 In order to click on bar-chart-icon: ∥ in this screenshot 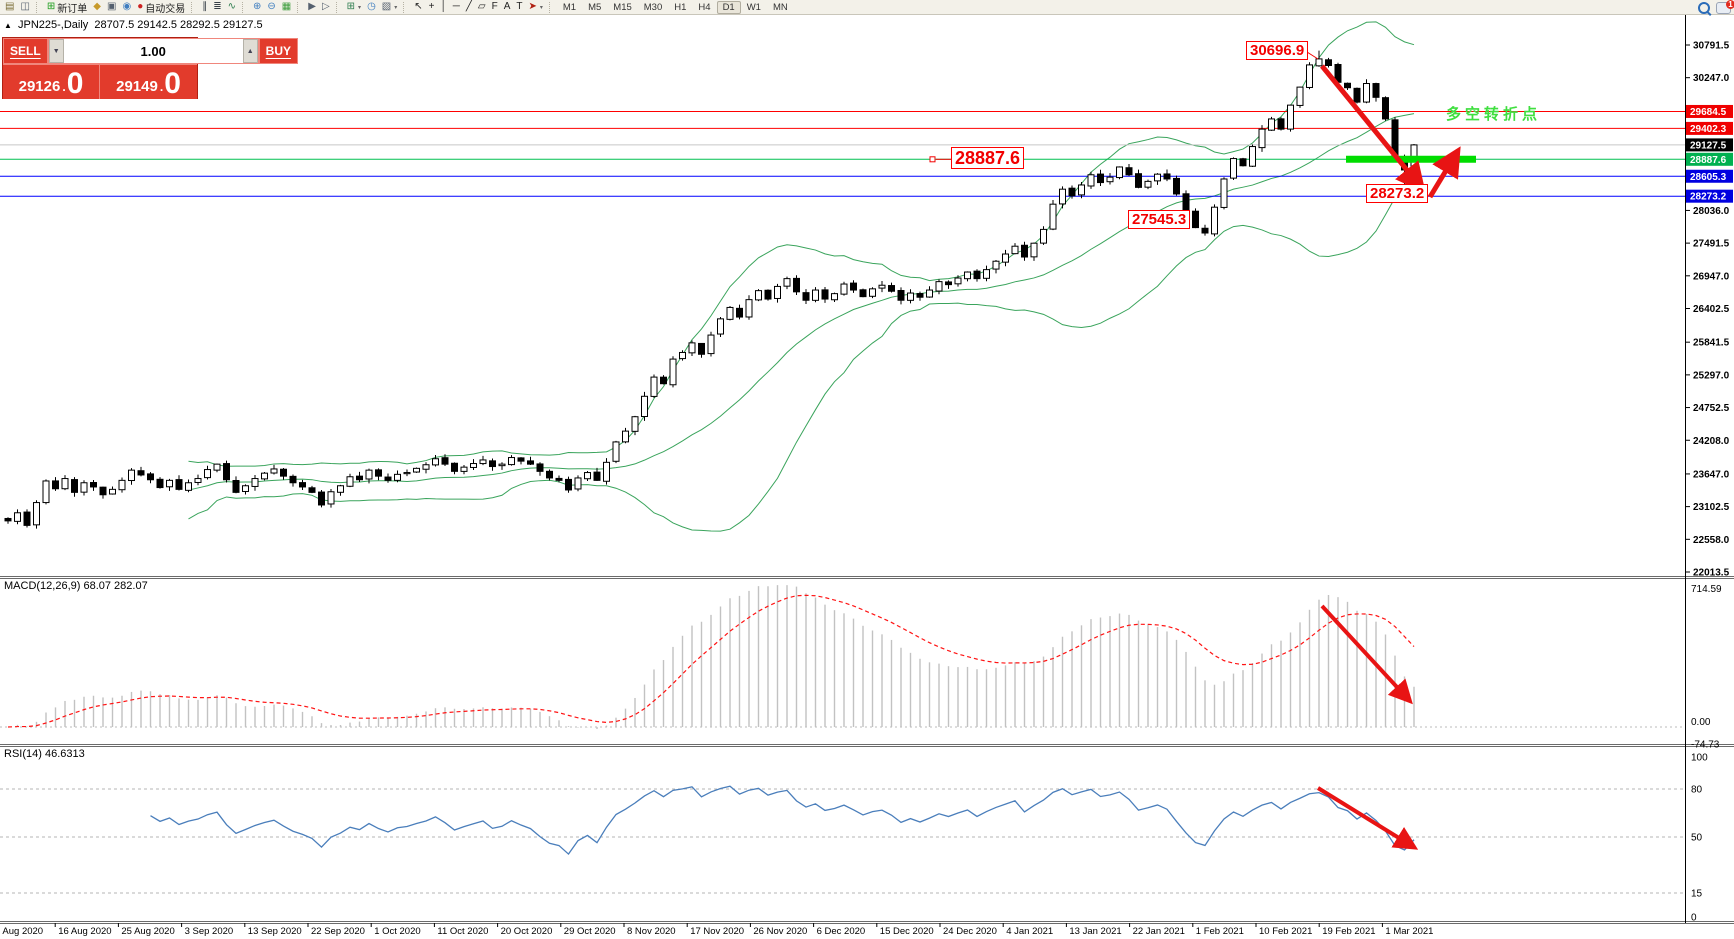, I will do `click(205, 6)`.